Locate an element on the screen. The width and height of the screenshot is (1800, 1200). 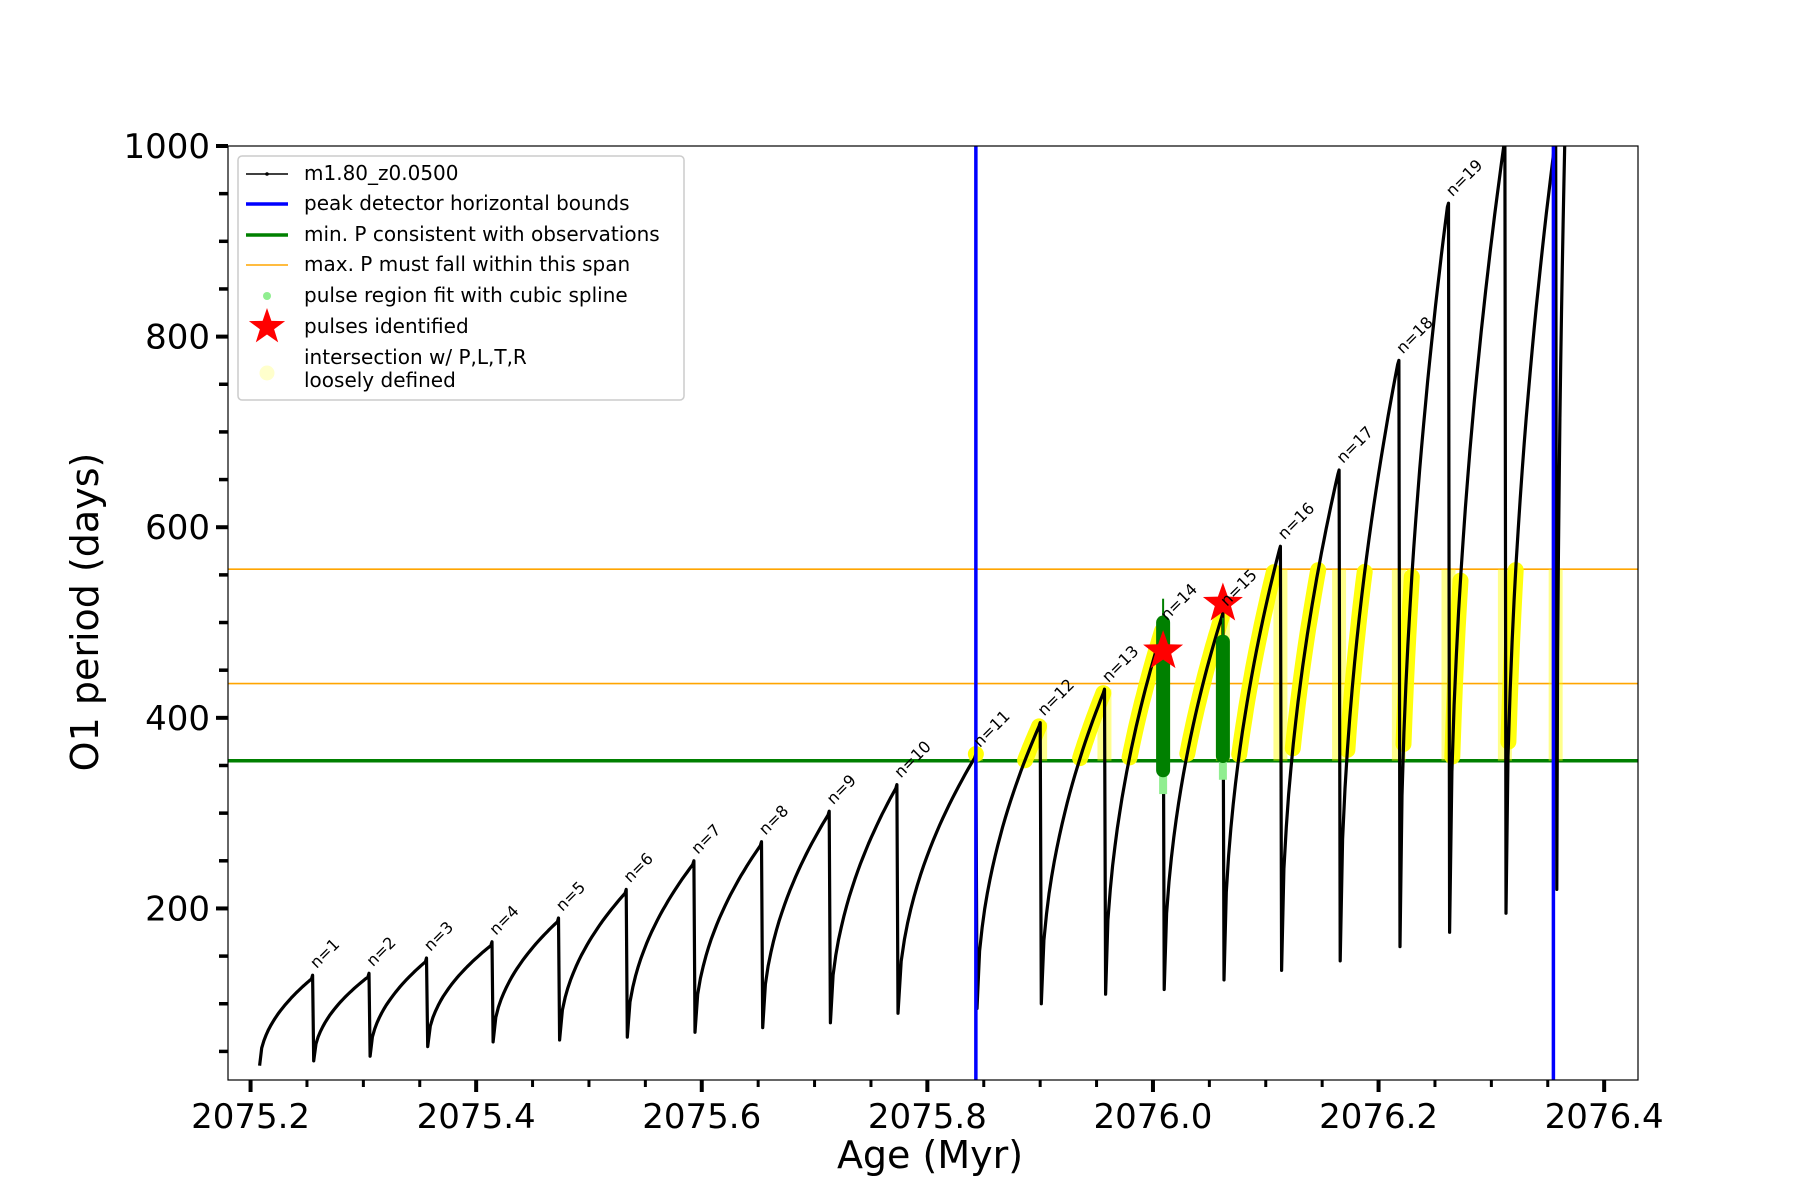
x-tick-label-3: 2075.8 is located at coordinates (927, 1117).